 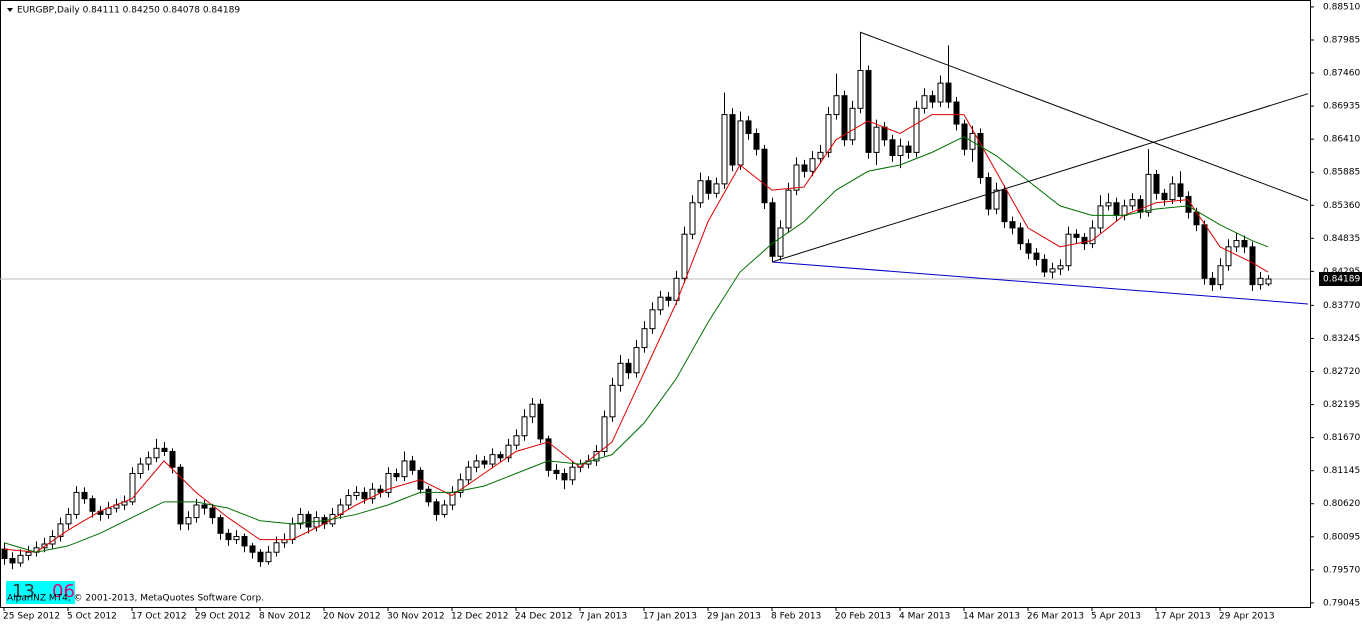 I want to click on timer-hours: 13, so click(x=23, y=591).